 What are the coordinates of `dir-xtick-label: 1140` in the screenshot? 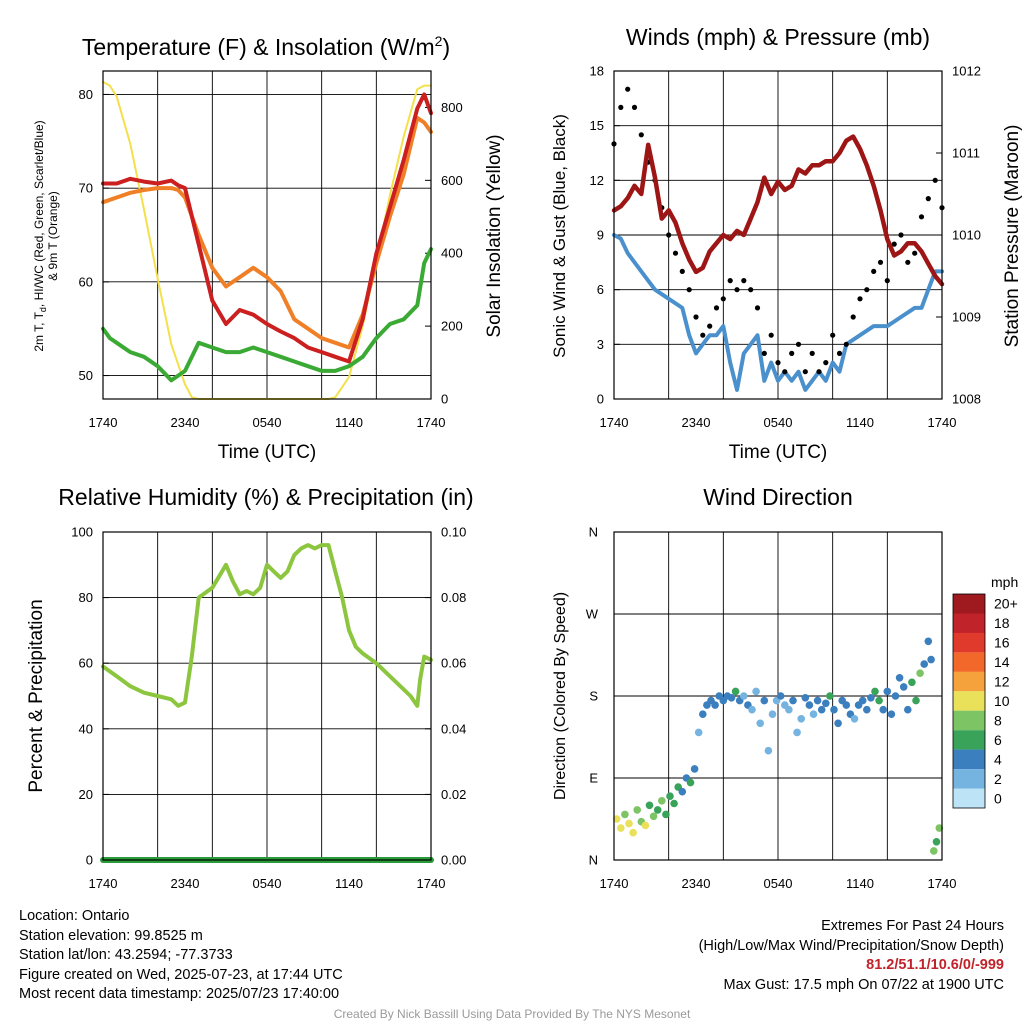 It's located at (860, 883).